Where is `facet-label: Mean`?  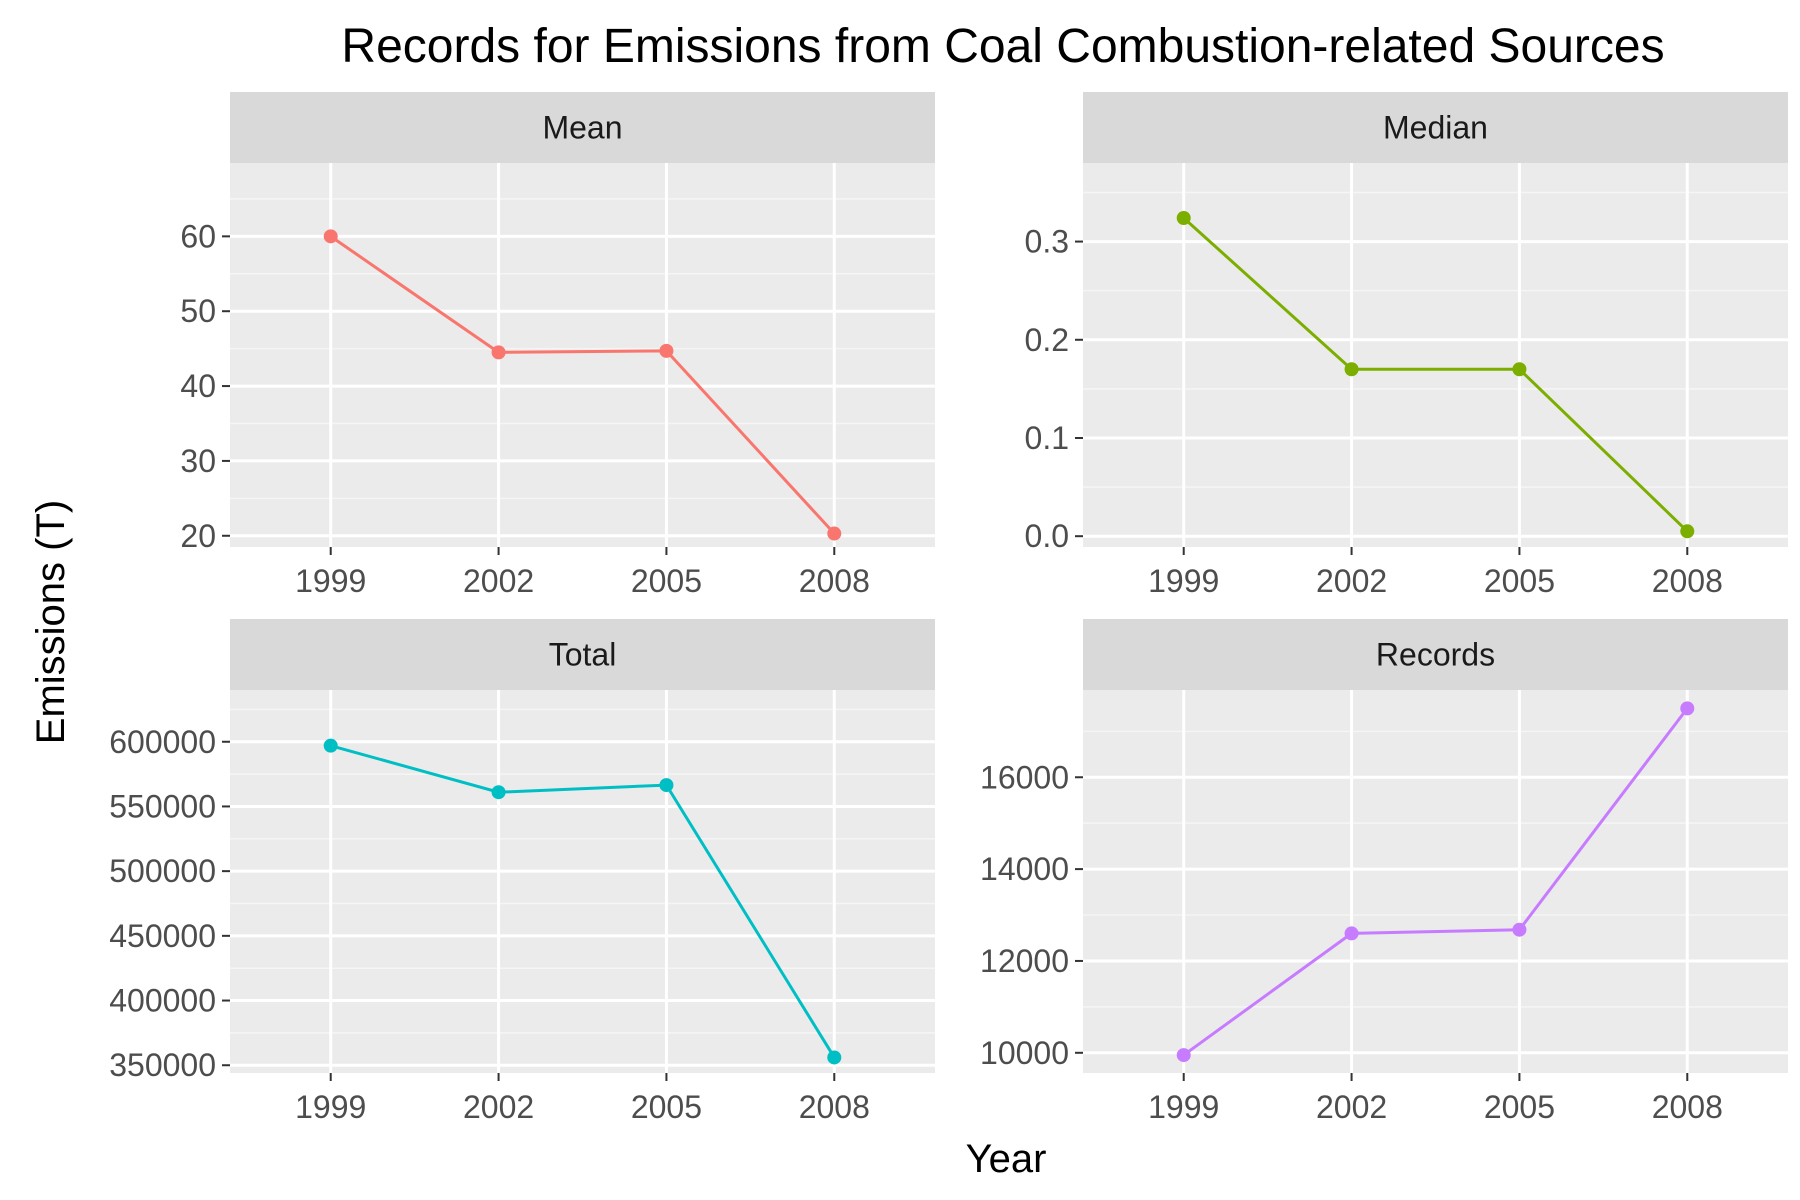 facet-label: Mean is located at coordinates (582, 128).